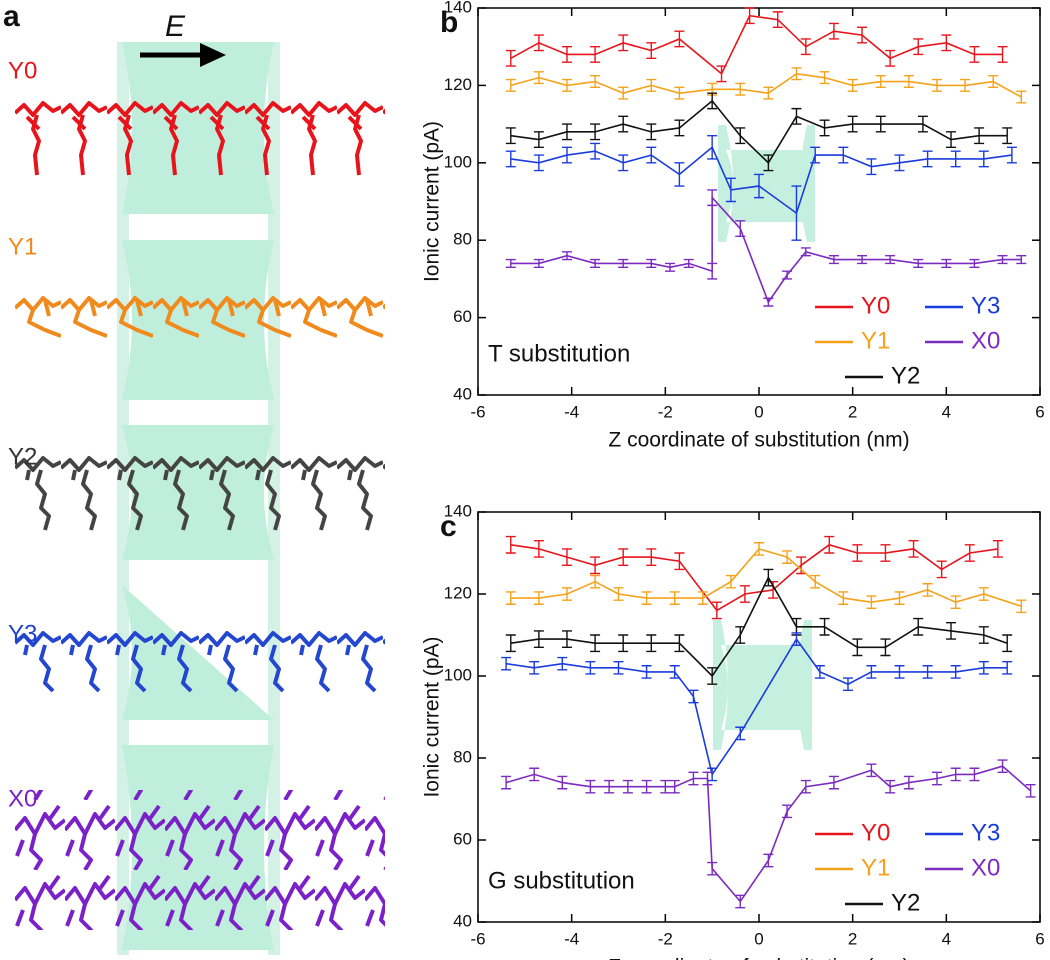 Image resolution: width=1050 pixels, height=960 pixels. Describe the element at coordinates (200, 665) in the screenshot. I see `molecule-y3` at that location.